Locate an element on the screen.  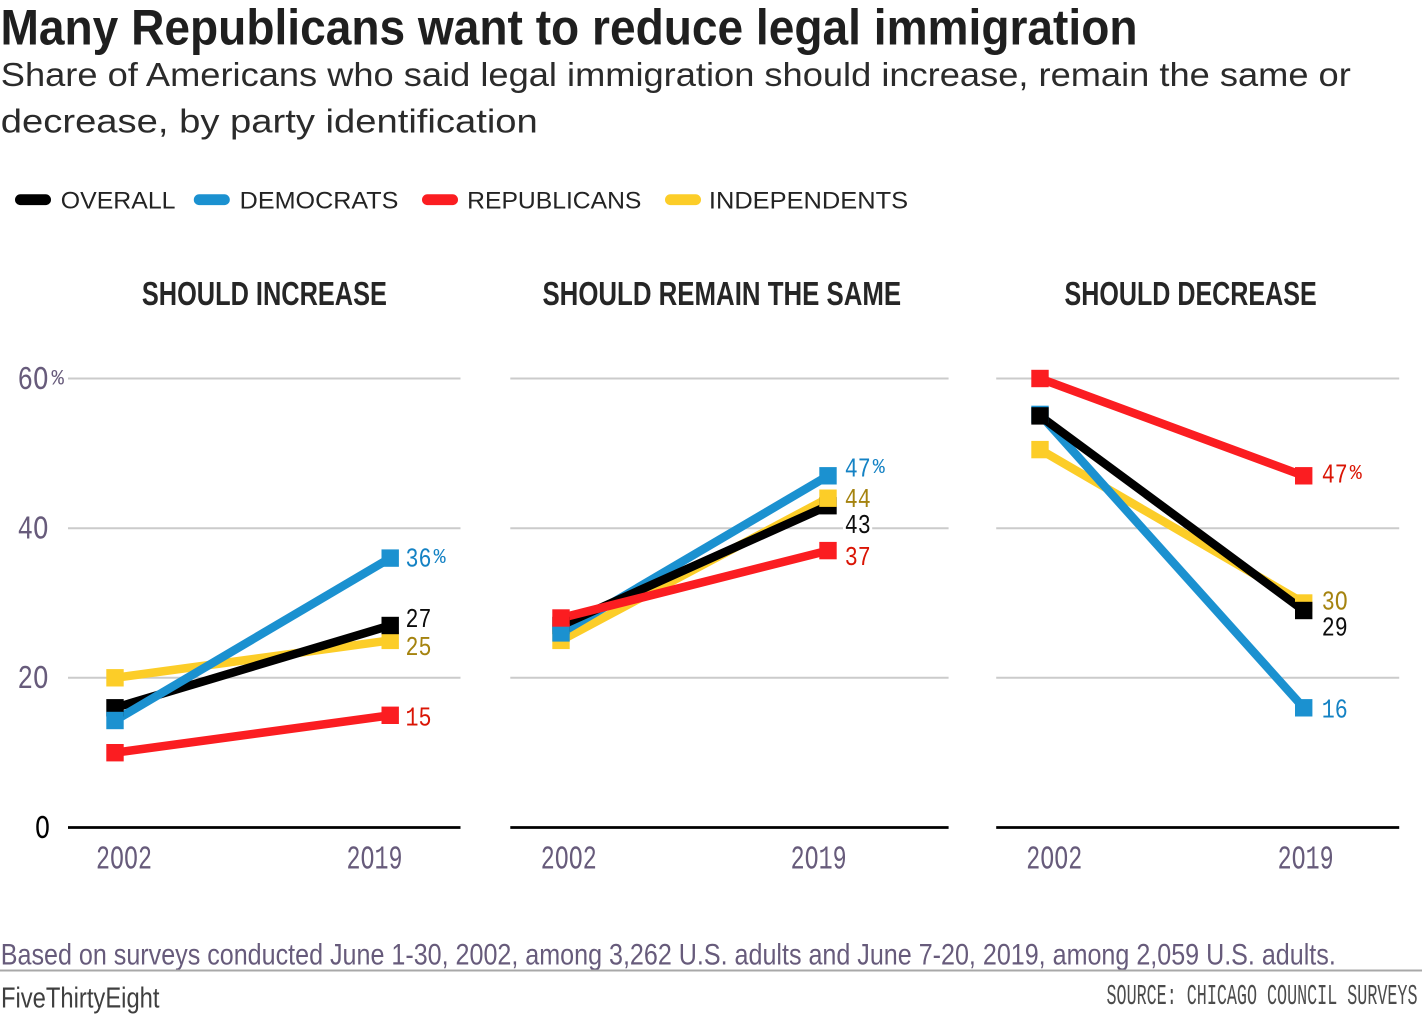
svg-text: SHOULD INCREASE is located at coordinates (264, 293).